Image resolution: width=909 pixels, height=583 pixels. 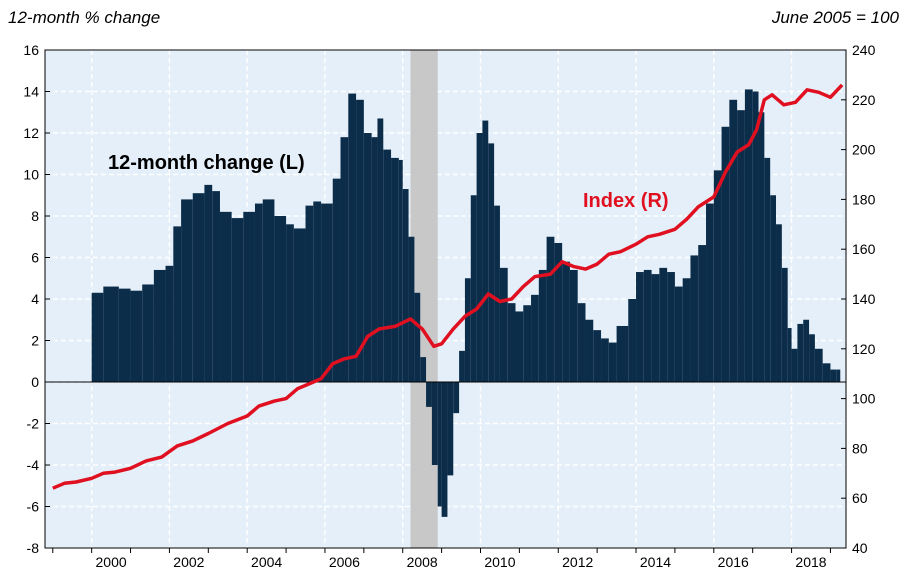 What do you see at coordinates (860, 548) in the screenshot?
I see `right-tick-label: 40` at bounding box center [860, 548].